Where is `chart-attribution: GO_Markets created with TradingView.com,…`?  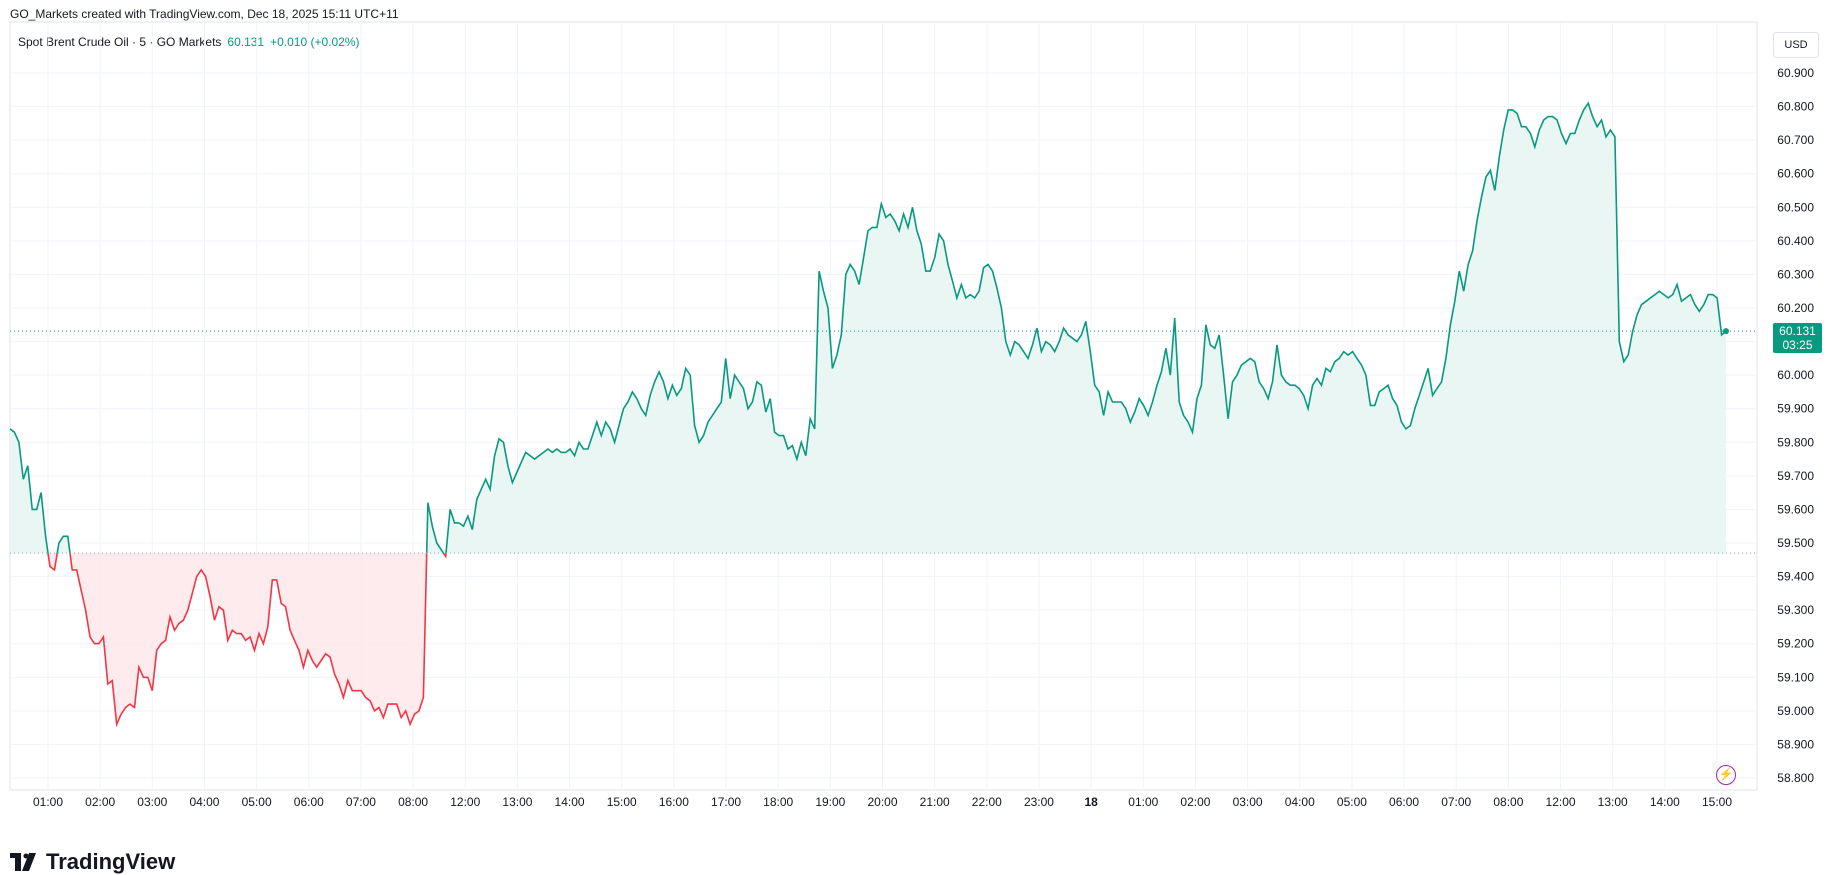 chart-attribution: GO_Markets created with TradingView.com,… is located at coordinates (204, 14).